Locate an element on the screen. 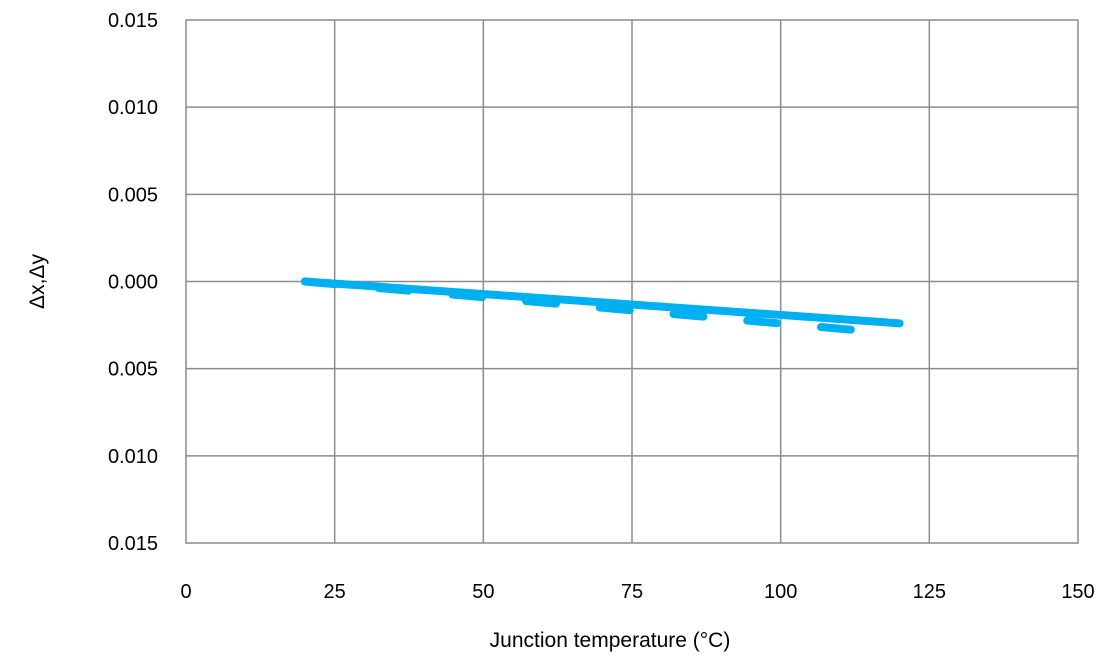 Image resolution: width=1109 pixels, height=657 pixels. x-tick-label: 100 is located at coordinates (780, 592).